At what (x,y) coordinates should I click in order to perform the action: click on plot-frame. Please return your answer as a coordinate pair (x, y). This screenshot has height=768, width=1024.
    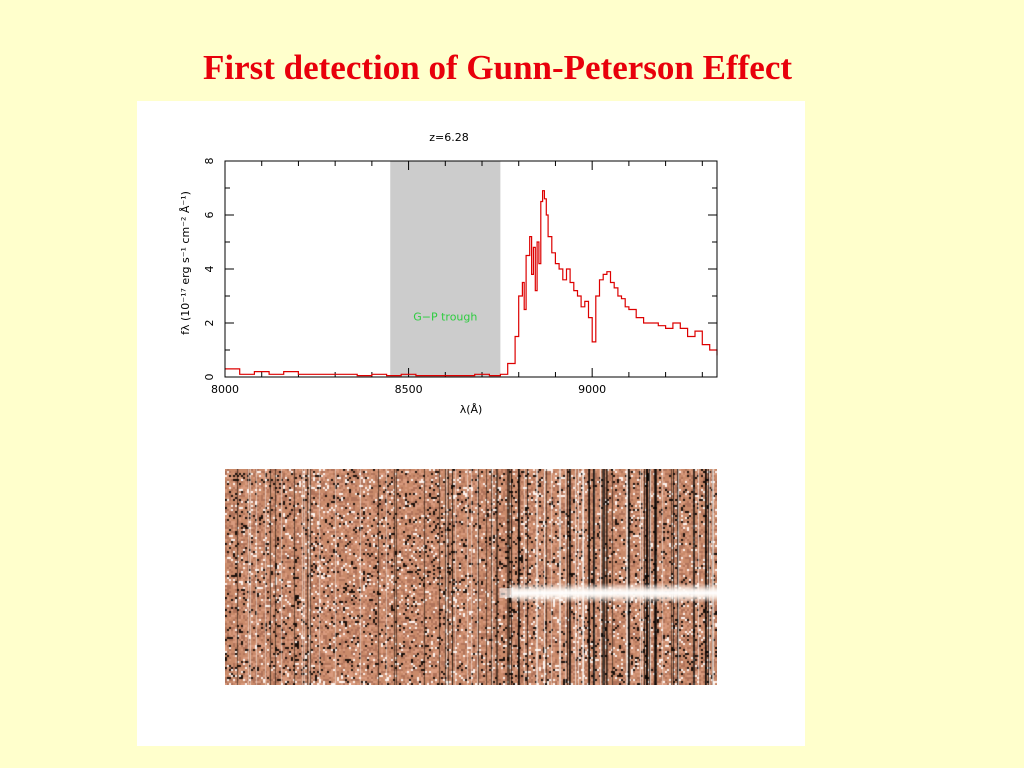
    Looking at the image, I should click on (471, 269).